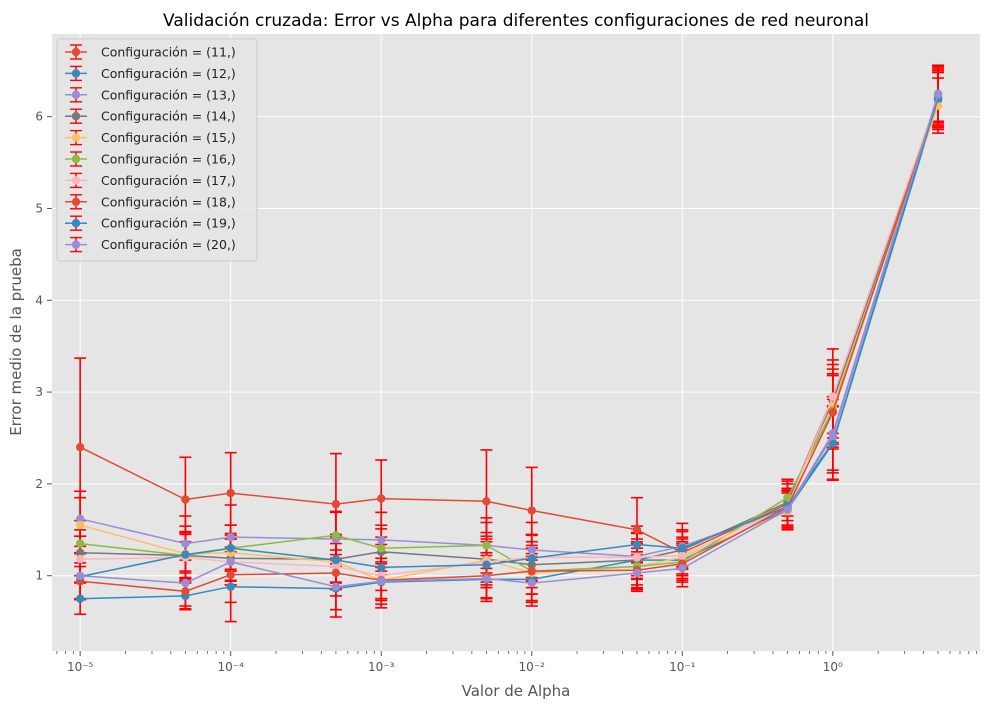 This screenshot has width=989, height=713. I want to click on x-tick-label: 10⁻⁴, so click(230, 667).